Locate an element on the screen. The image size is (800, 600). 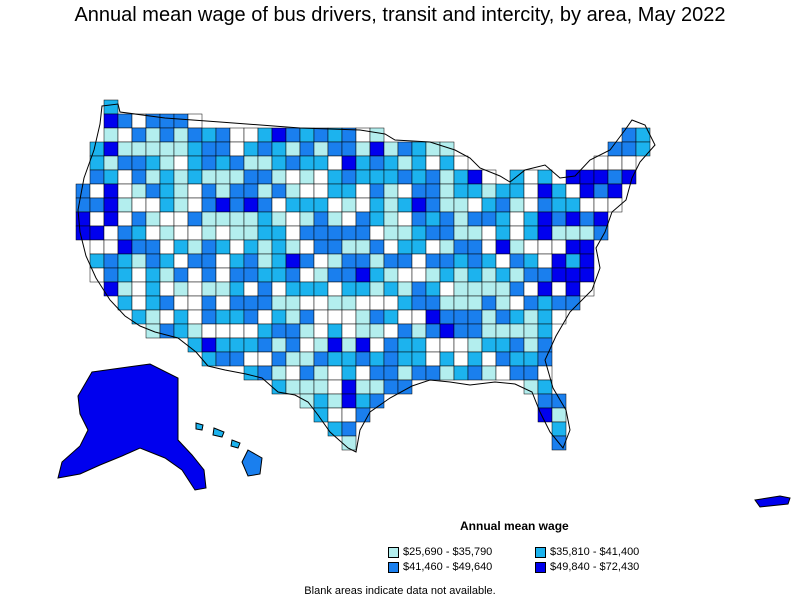
legend-item-3: $41,460 - $49,640 is located at coordinates (440, 567).